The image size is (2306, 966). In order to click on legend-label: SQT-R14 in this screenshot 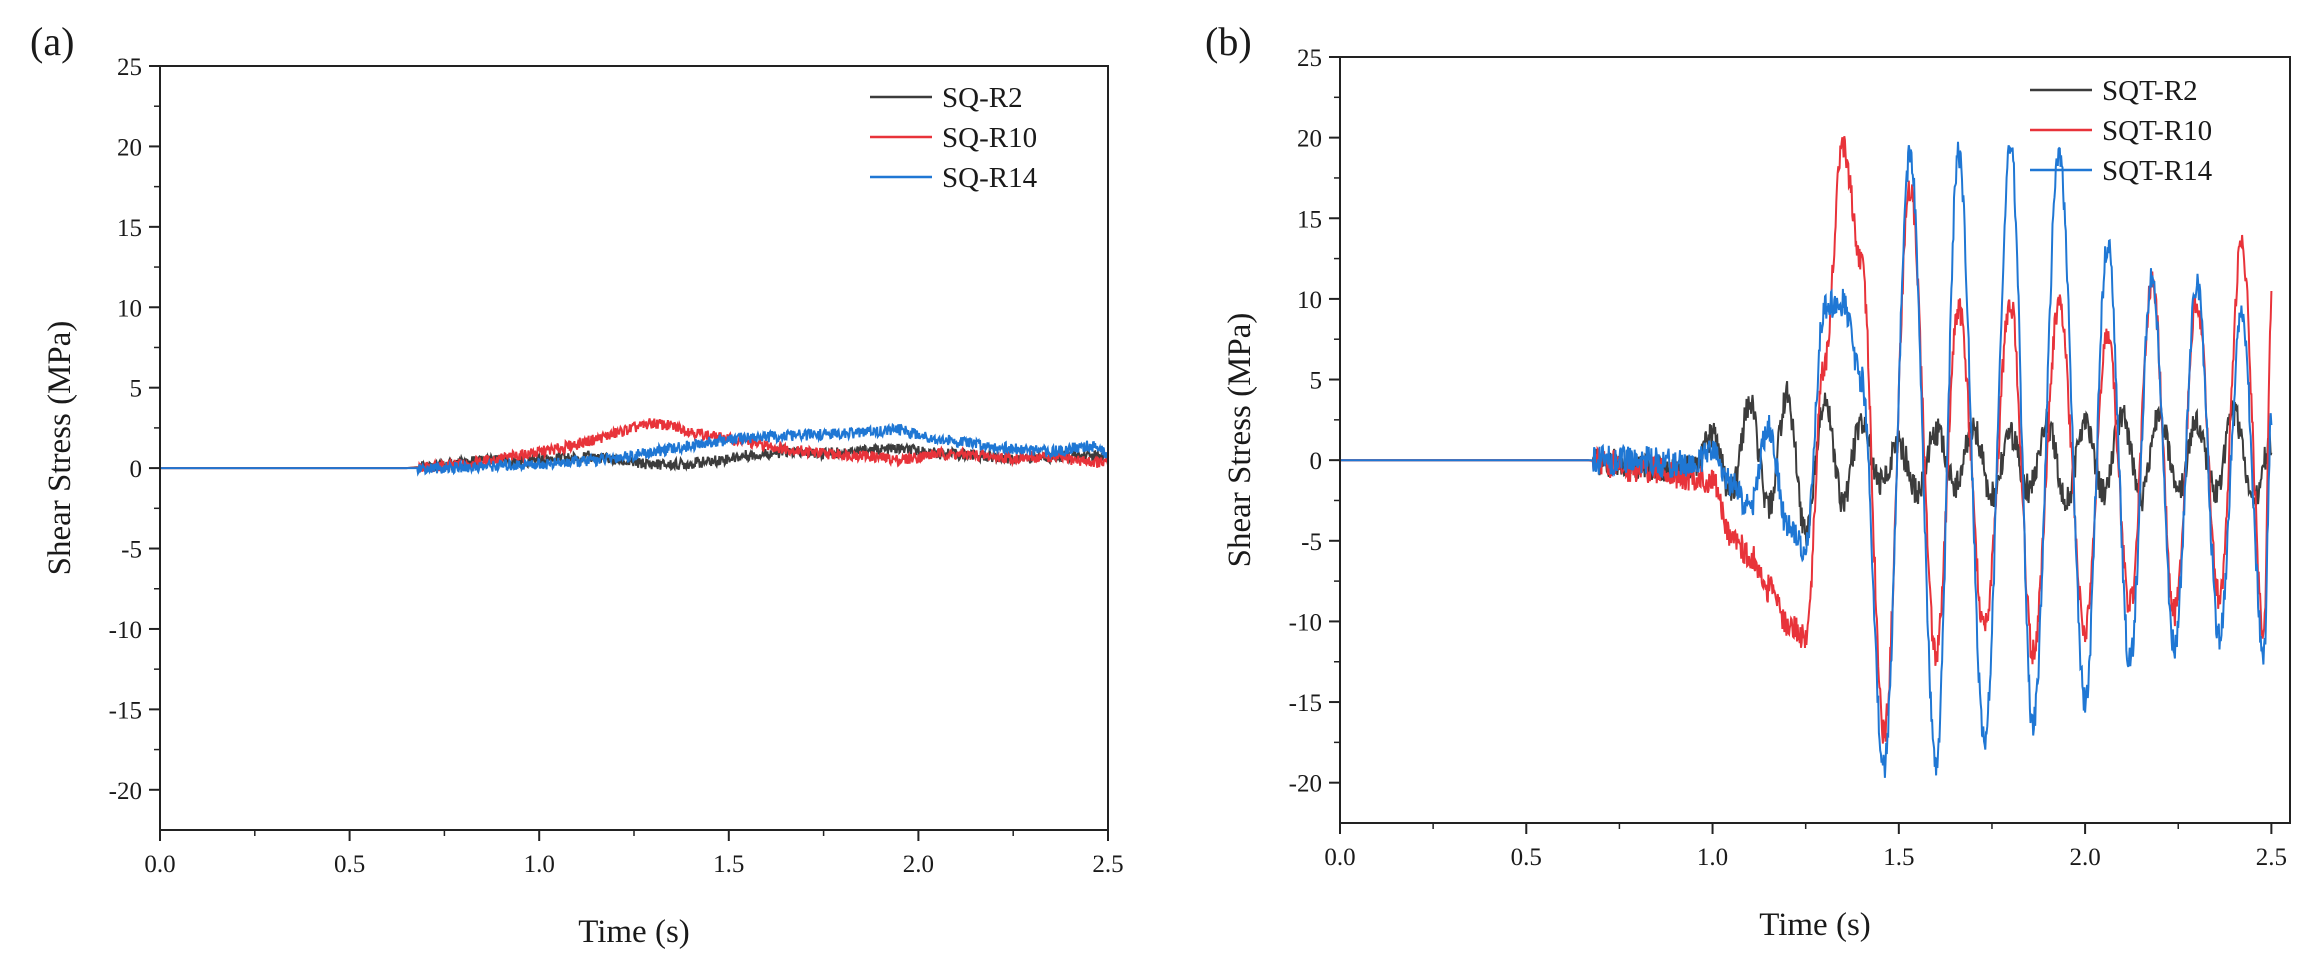, I will do `click(2157, 171)`.